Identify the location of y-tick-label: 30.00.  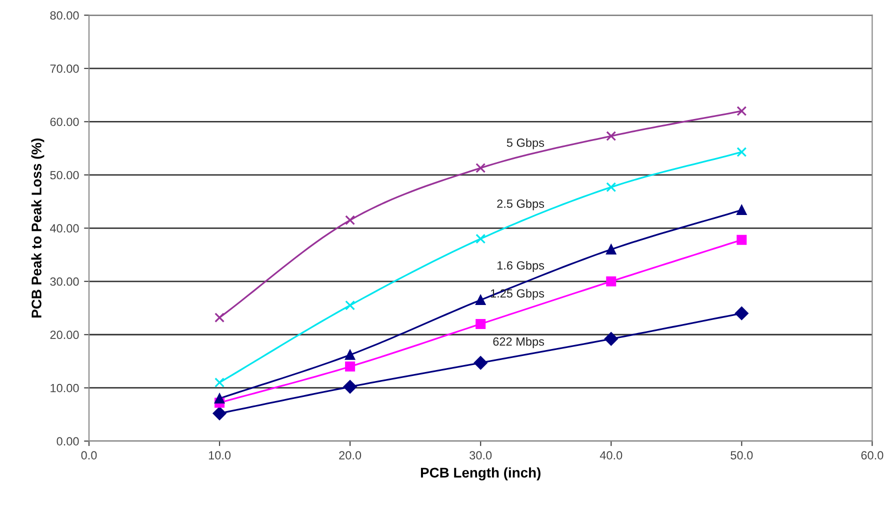
(64, 281).